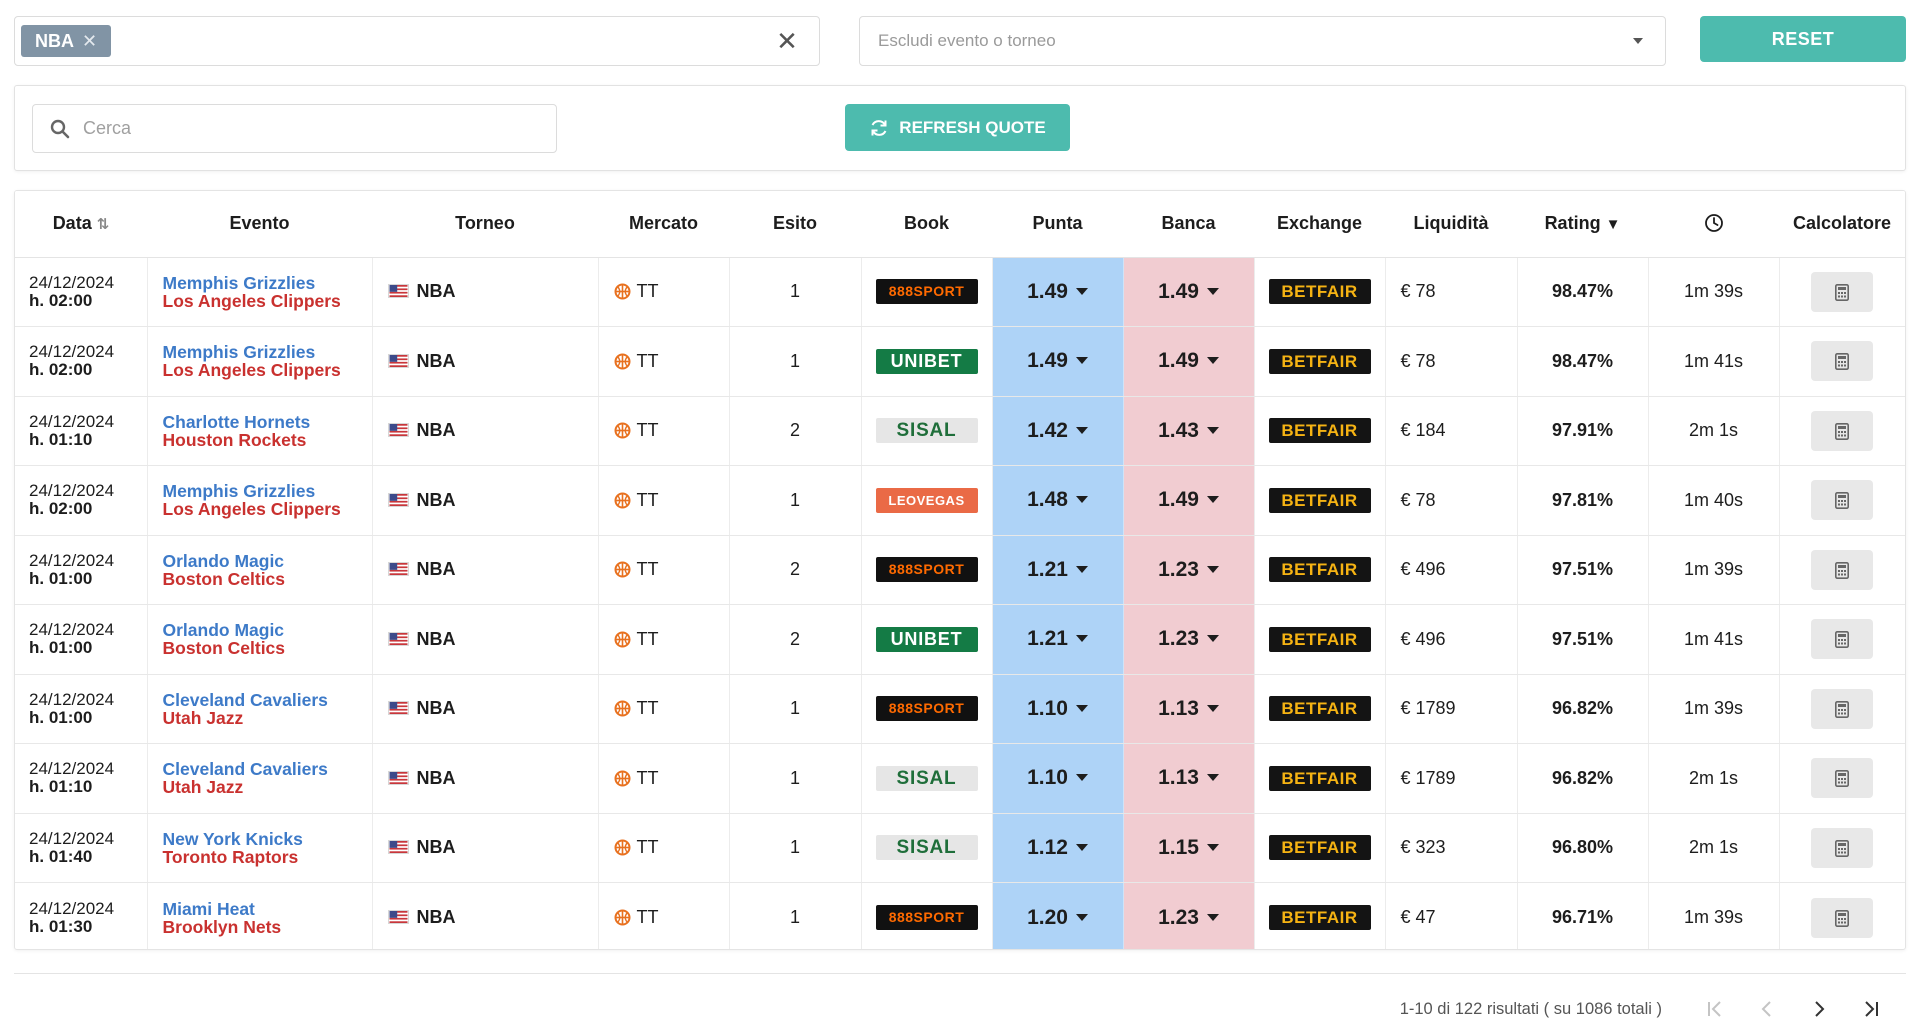 The width and height of the screenshot is (1920, 1034). I want to click on col-header-evento: Evento, so click(259, 224).